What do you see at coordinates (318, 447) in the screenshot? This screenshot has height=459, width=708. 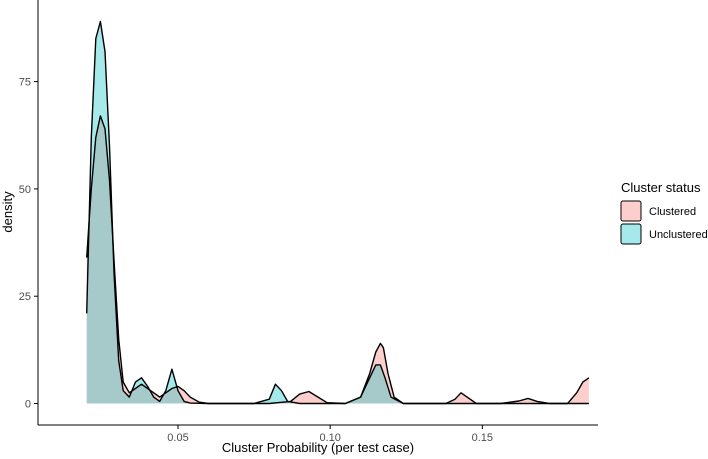 I see `x-axis-title: Cluster Probability (per test case)` at bounding box center [318, 447].